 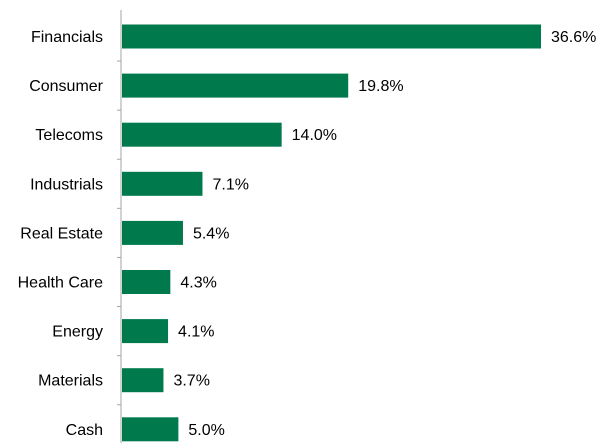 I want to click on category-label: Cash, so click(x=84, y=430).